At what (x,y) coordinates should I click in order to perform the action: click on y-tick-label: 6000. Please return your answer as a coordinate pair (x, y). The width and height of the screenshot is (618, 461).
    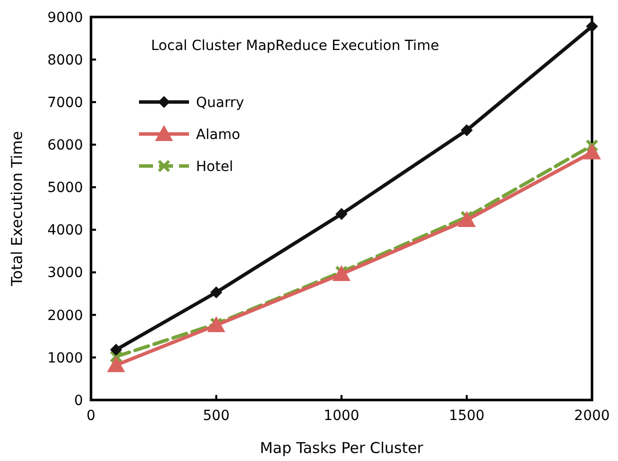
    Looking at the image, I should click on (65, 146).